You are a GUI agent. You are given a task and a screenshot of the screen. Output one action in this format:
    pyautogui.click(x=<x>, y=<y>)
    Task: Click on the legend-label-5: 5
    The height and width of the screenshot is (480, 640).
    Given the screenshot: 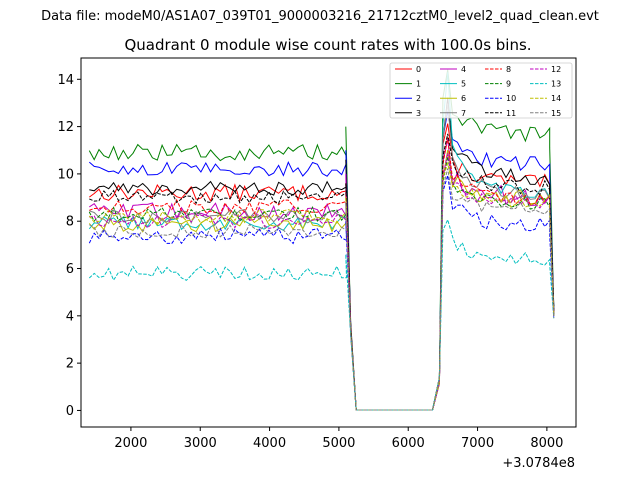 What is the action you would take?
    pyautogui.click(x=463, y=84)
    